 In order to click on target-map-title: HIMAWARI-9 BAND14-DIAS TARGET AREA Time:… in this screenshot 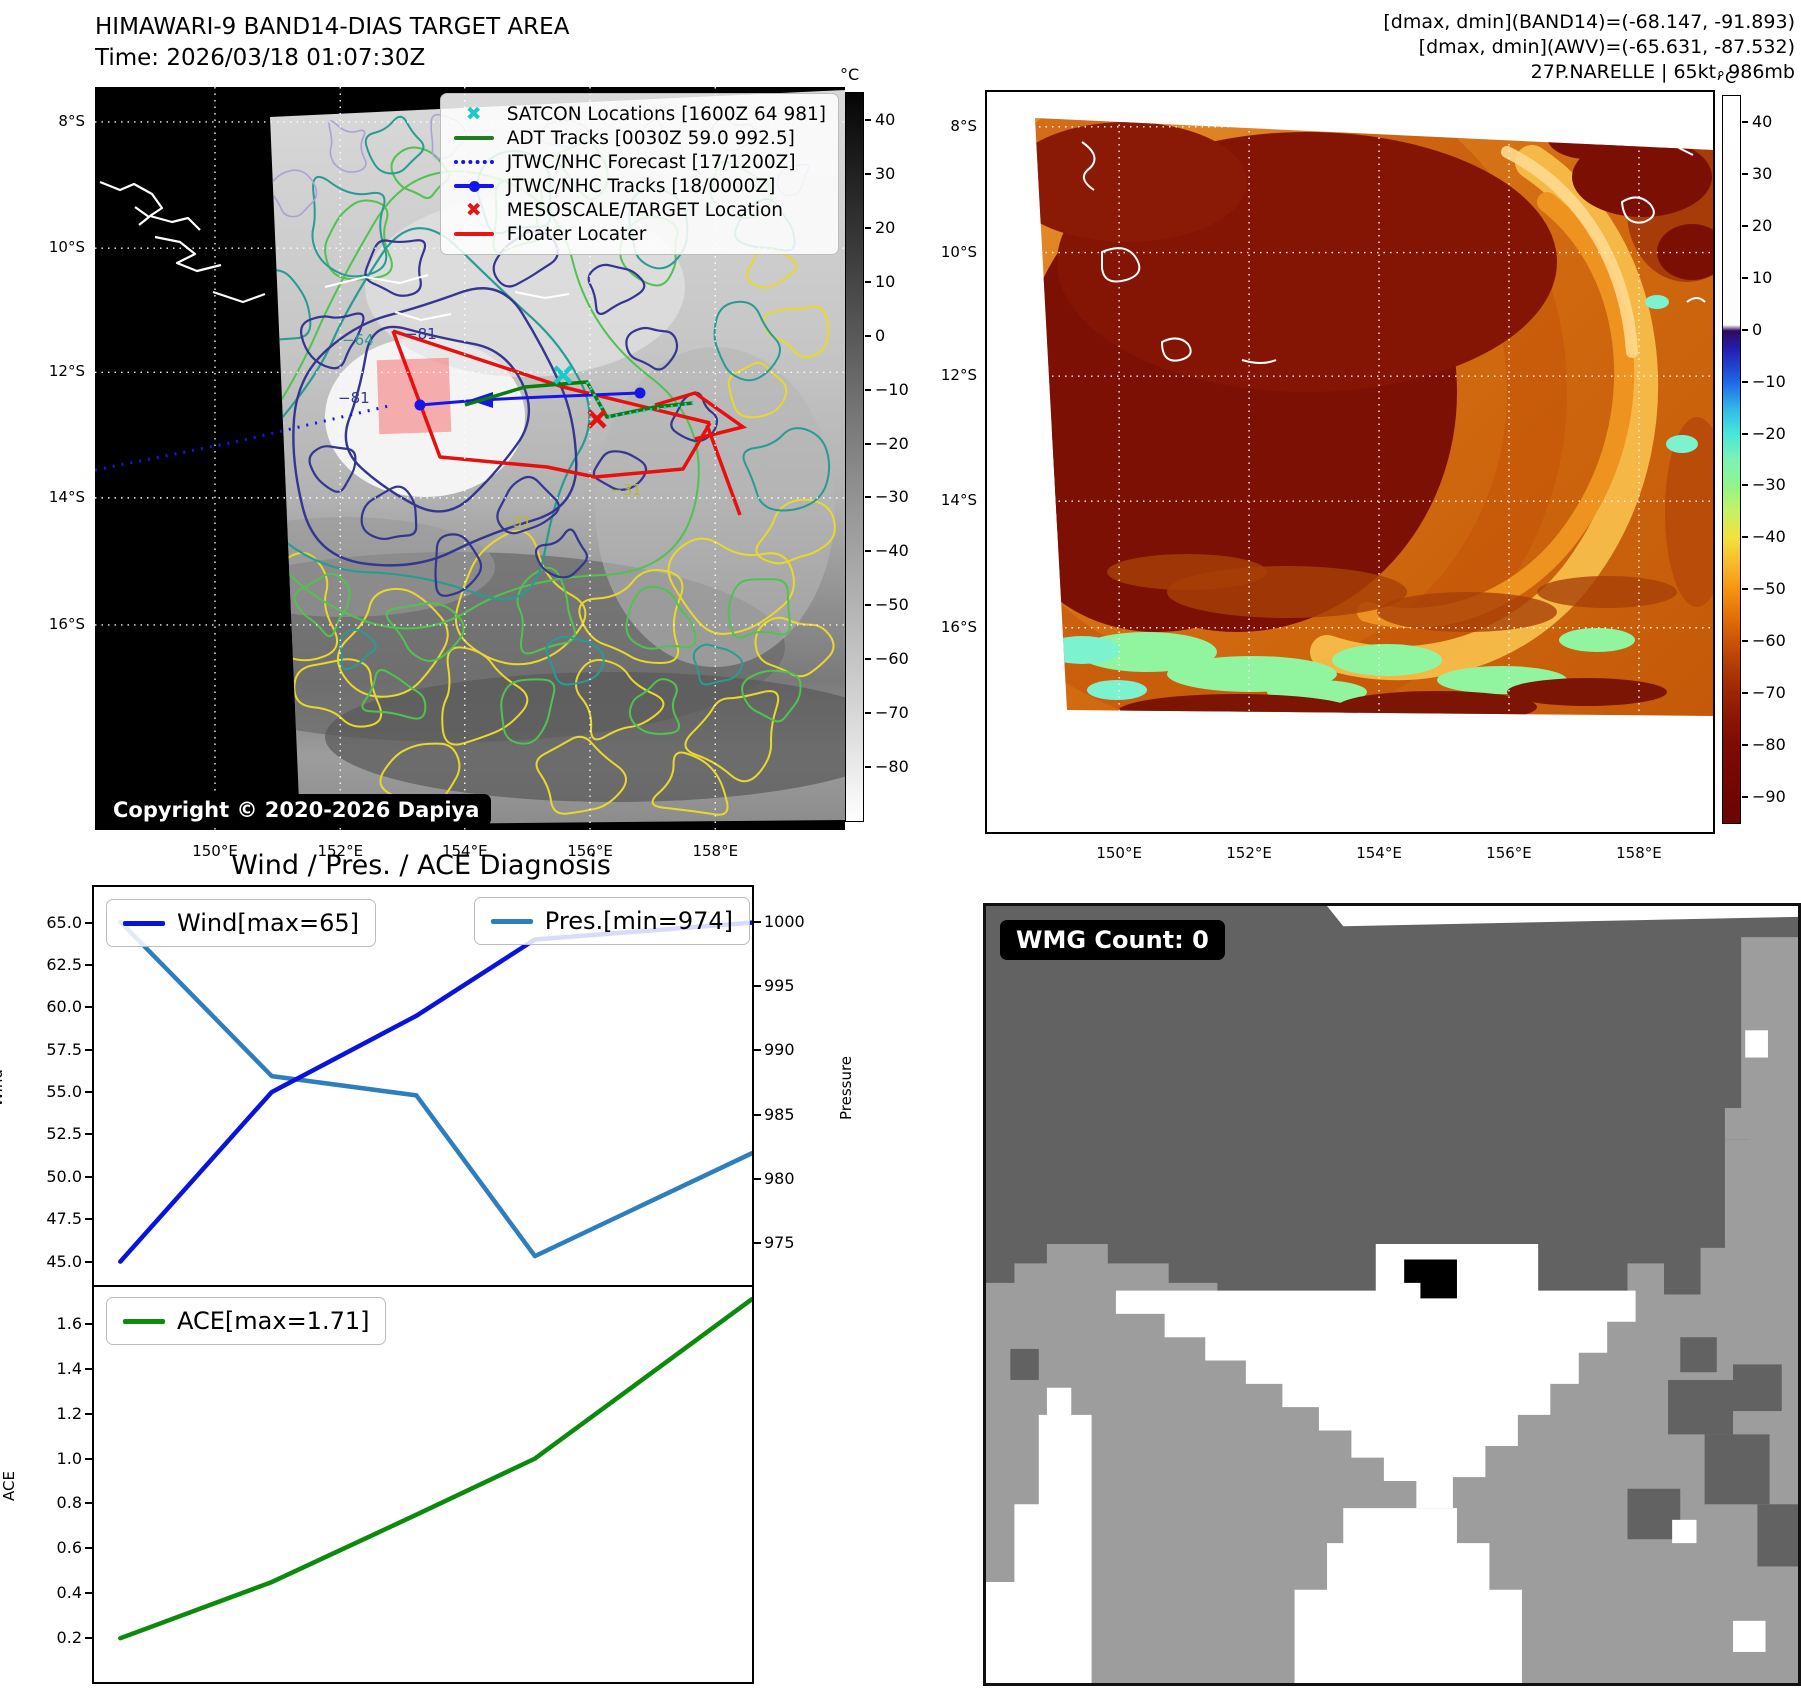, I will do `click(332, 43)`.